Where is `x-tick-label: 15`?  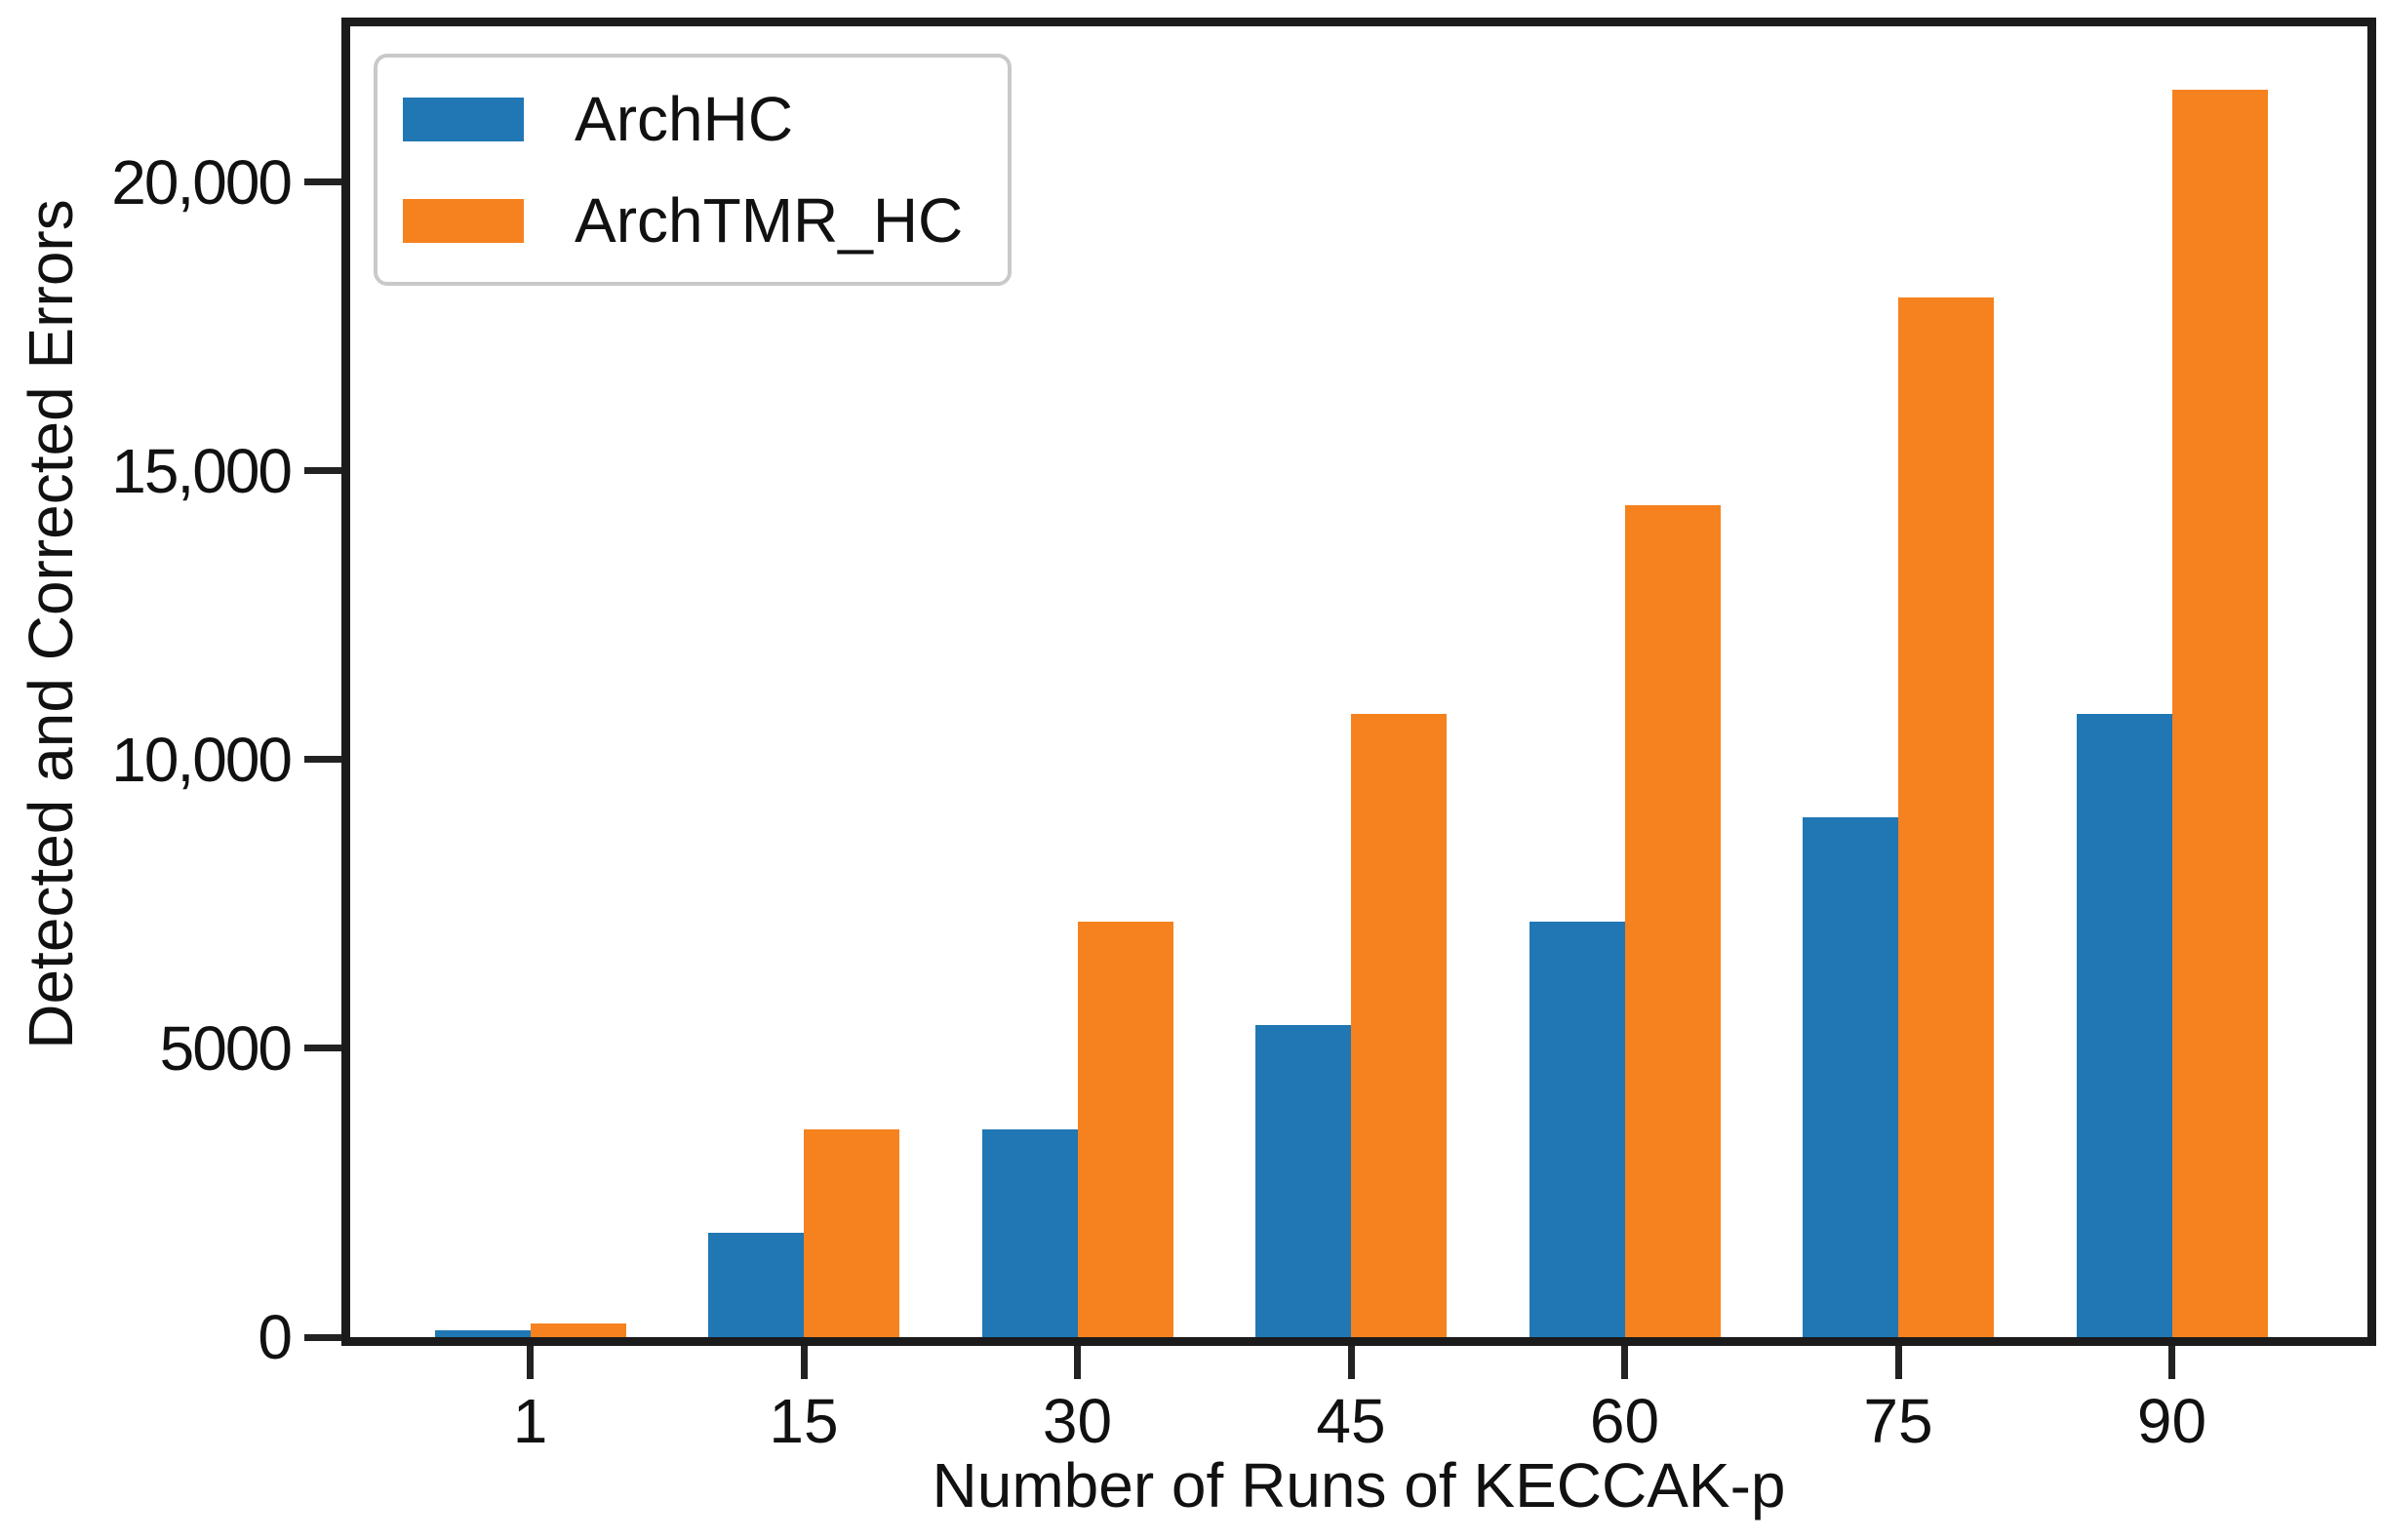 x-tick-label: 15 is located at coordinates (804, 1421).